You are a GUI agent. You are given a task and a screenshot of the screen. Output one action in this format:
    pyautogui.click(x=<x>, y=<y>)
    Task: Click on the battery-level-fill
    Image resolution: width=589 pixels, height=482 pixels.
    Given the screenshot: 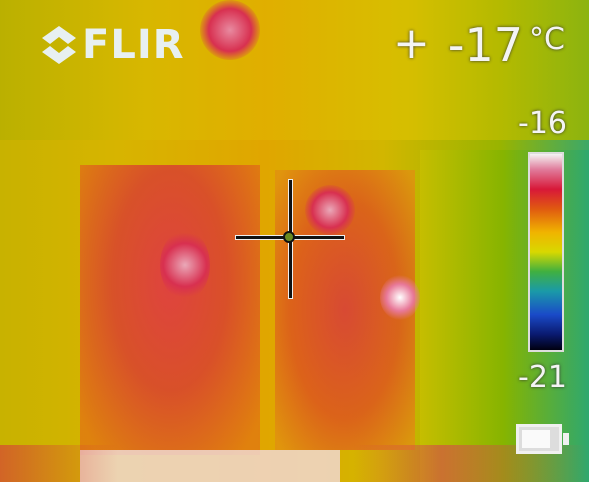 What is the action you would take?
    pyautogui.click(x=536, y=439)
    